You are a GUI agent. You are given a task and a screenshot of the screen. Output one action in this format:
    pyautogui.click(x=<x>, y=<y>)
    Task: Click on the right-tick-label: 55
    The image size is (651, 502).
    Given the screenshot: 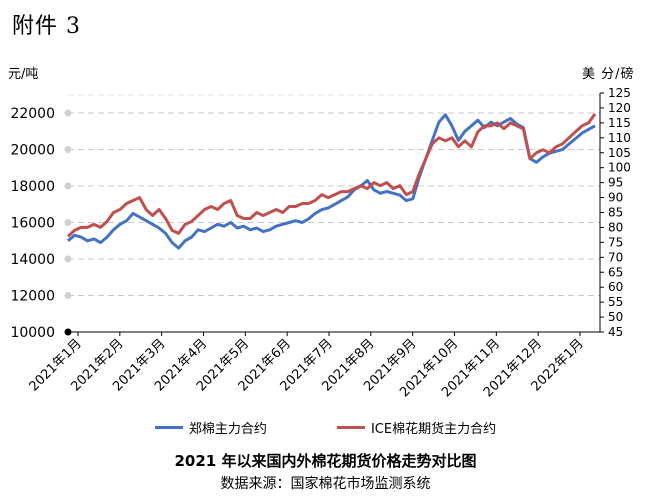 What is the action you would take?
    pyautogui.click(x=615, y=302)
    